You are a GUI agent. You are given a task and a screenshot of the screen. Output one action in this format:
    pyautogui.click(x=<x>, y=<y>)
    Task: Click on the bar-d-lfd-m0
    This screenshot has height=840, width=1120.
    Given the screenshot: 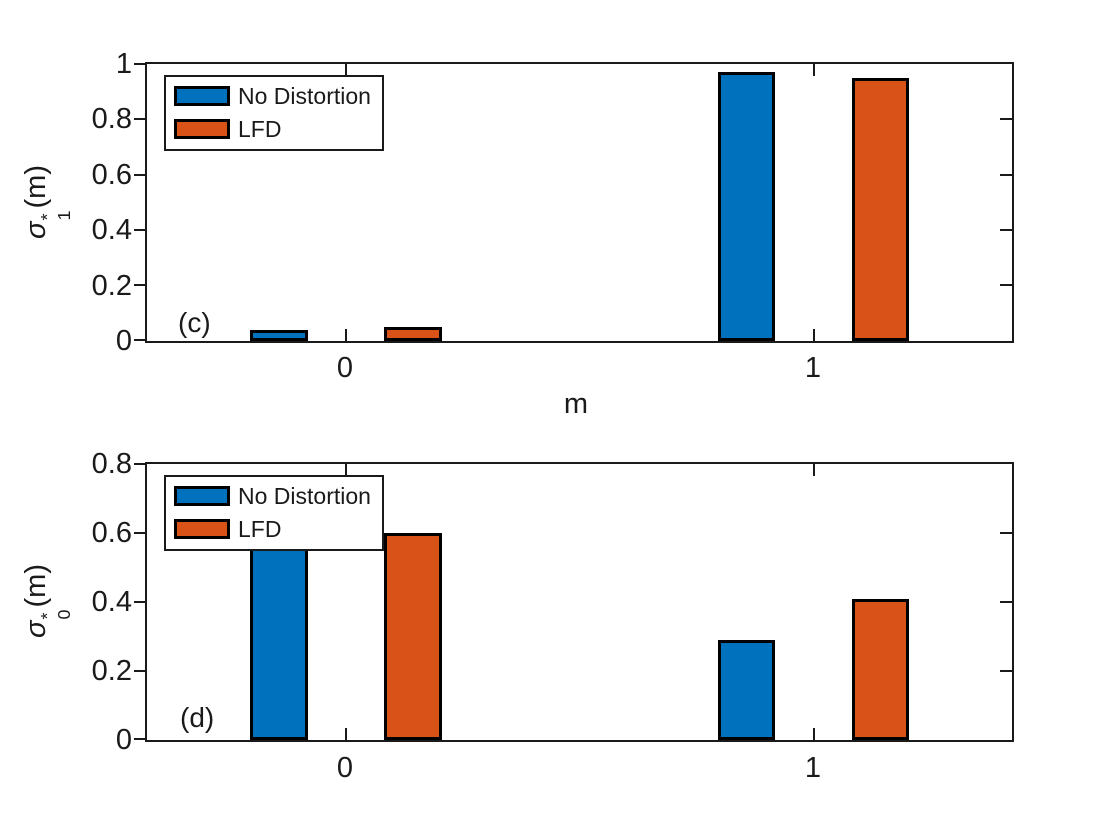 What is the action you would take?
    pyautogui.click(x=413, y=636)
    